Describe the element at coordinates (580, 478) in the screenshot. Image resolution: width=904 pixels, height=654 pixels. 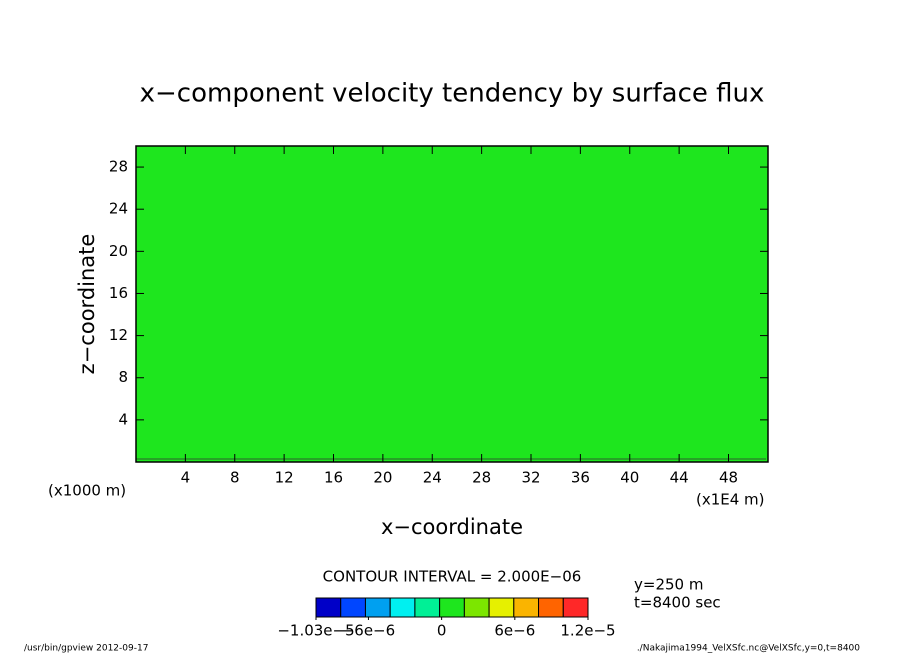
I see `x-tick-label: 36` at that location.